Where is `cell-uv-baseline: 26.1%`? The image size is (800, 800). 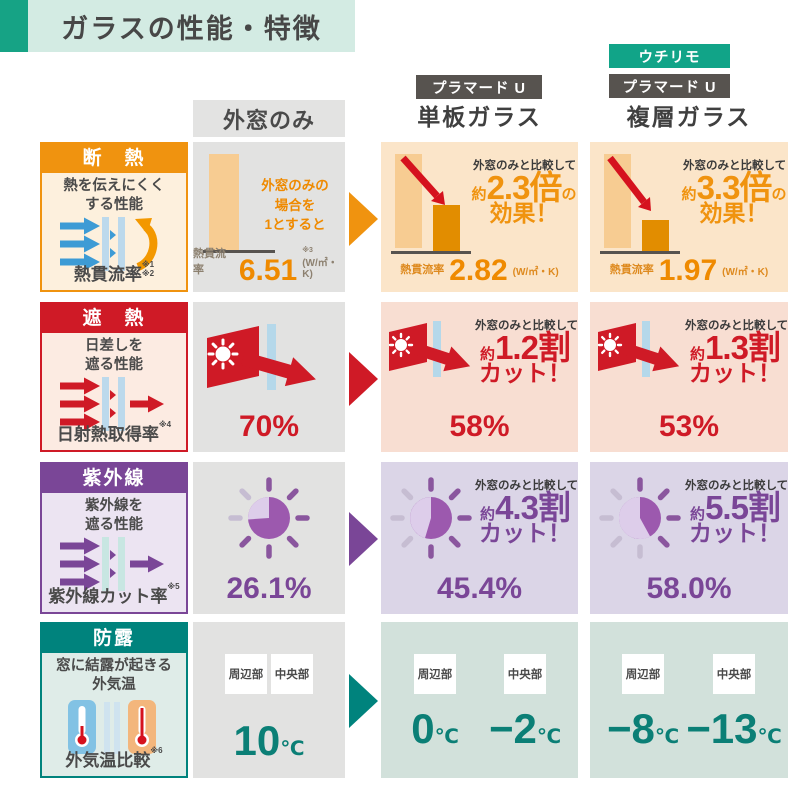
cell-uv-baseline: 26.1% is located at coordinates (269, 538).